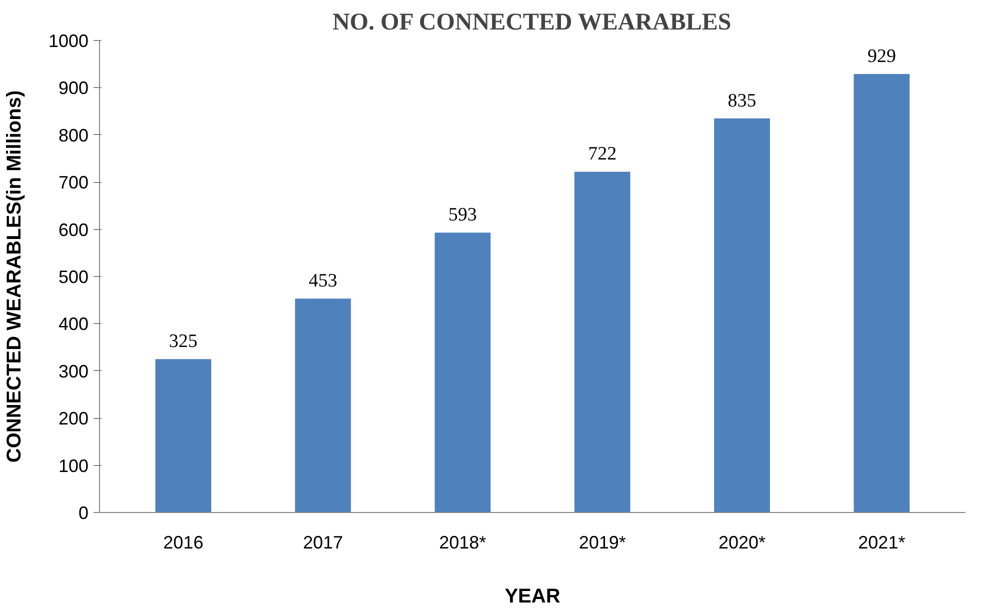 This screenshot has height=616, width=990. I want to click on y-tick-label: 800, so click(73, 135).